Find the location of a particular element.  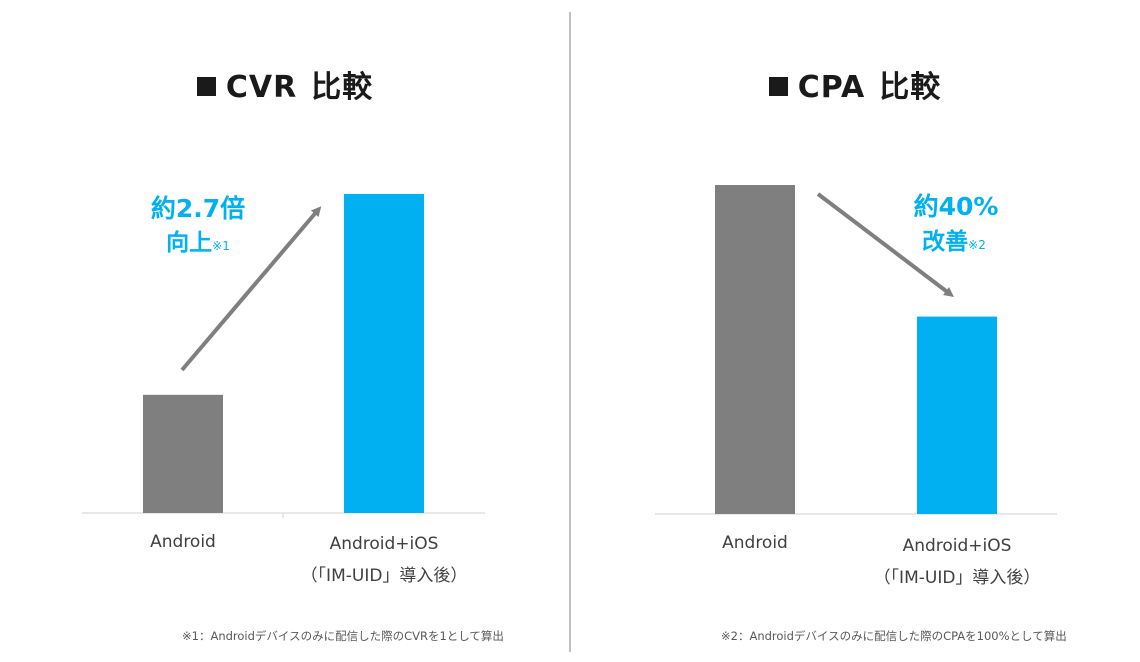

cvr-bar-imuid is located at coordinates (384, 353).